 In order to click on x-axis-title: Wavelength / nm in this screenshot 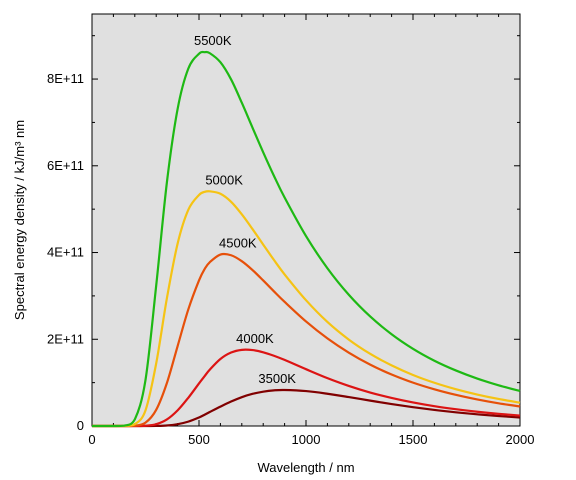, I will do `click(305, 467)`.